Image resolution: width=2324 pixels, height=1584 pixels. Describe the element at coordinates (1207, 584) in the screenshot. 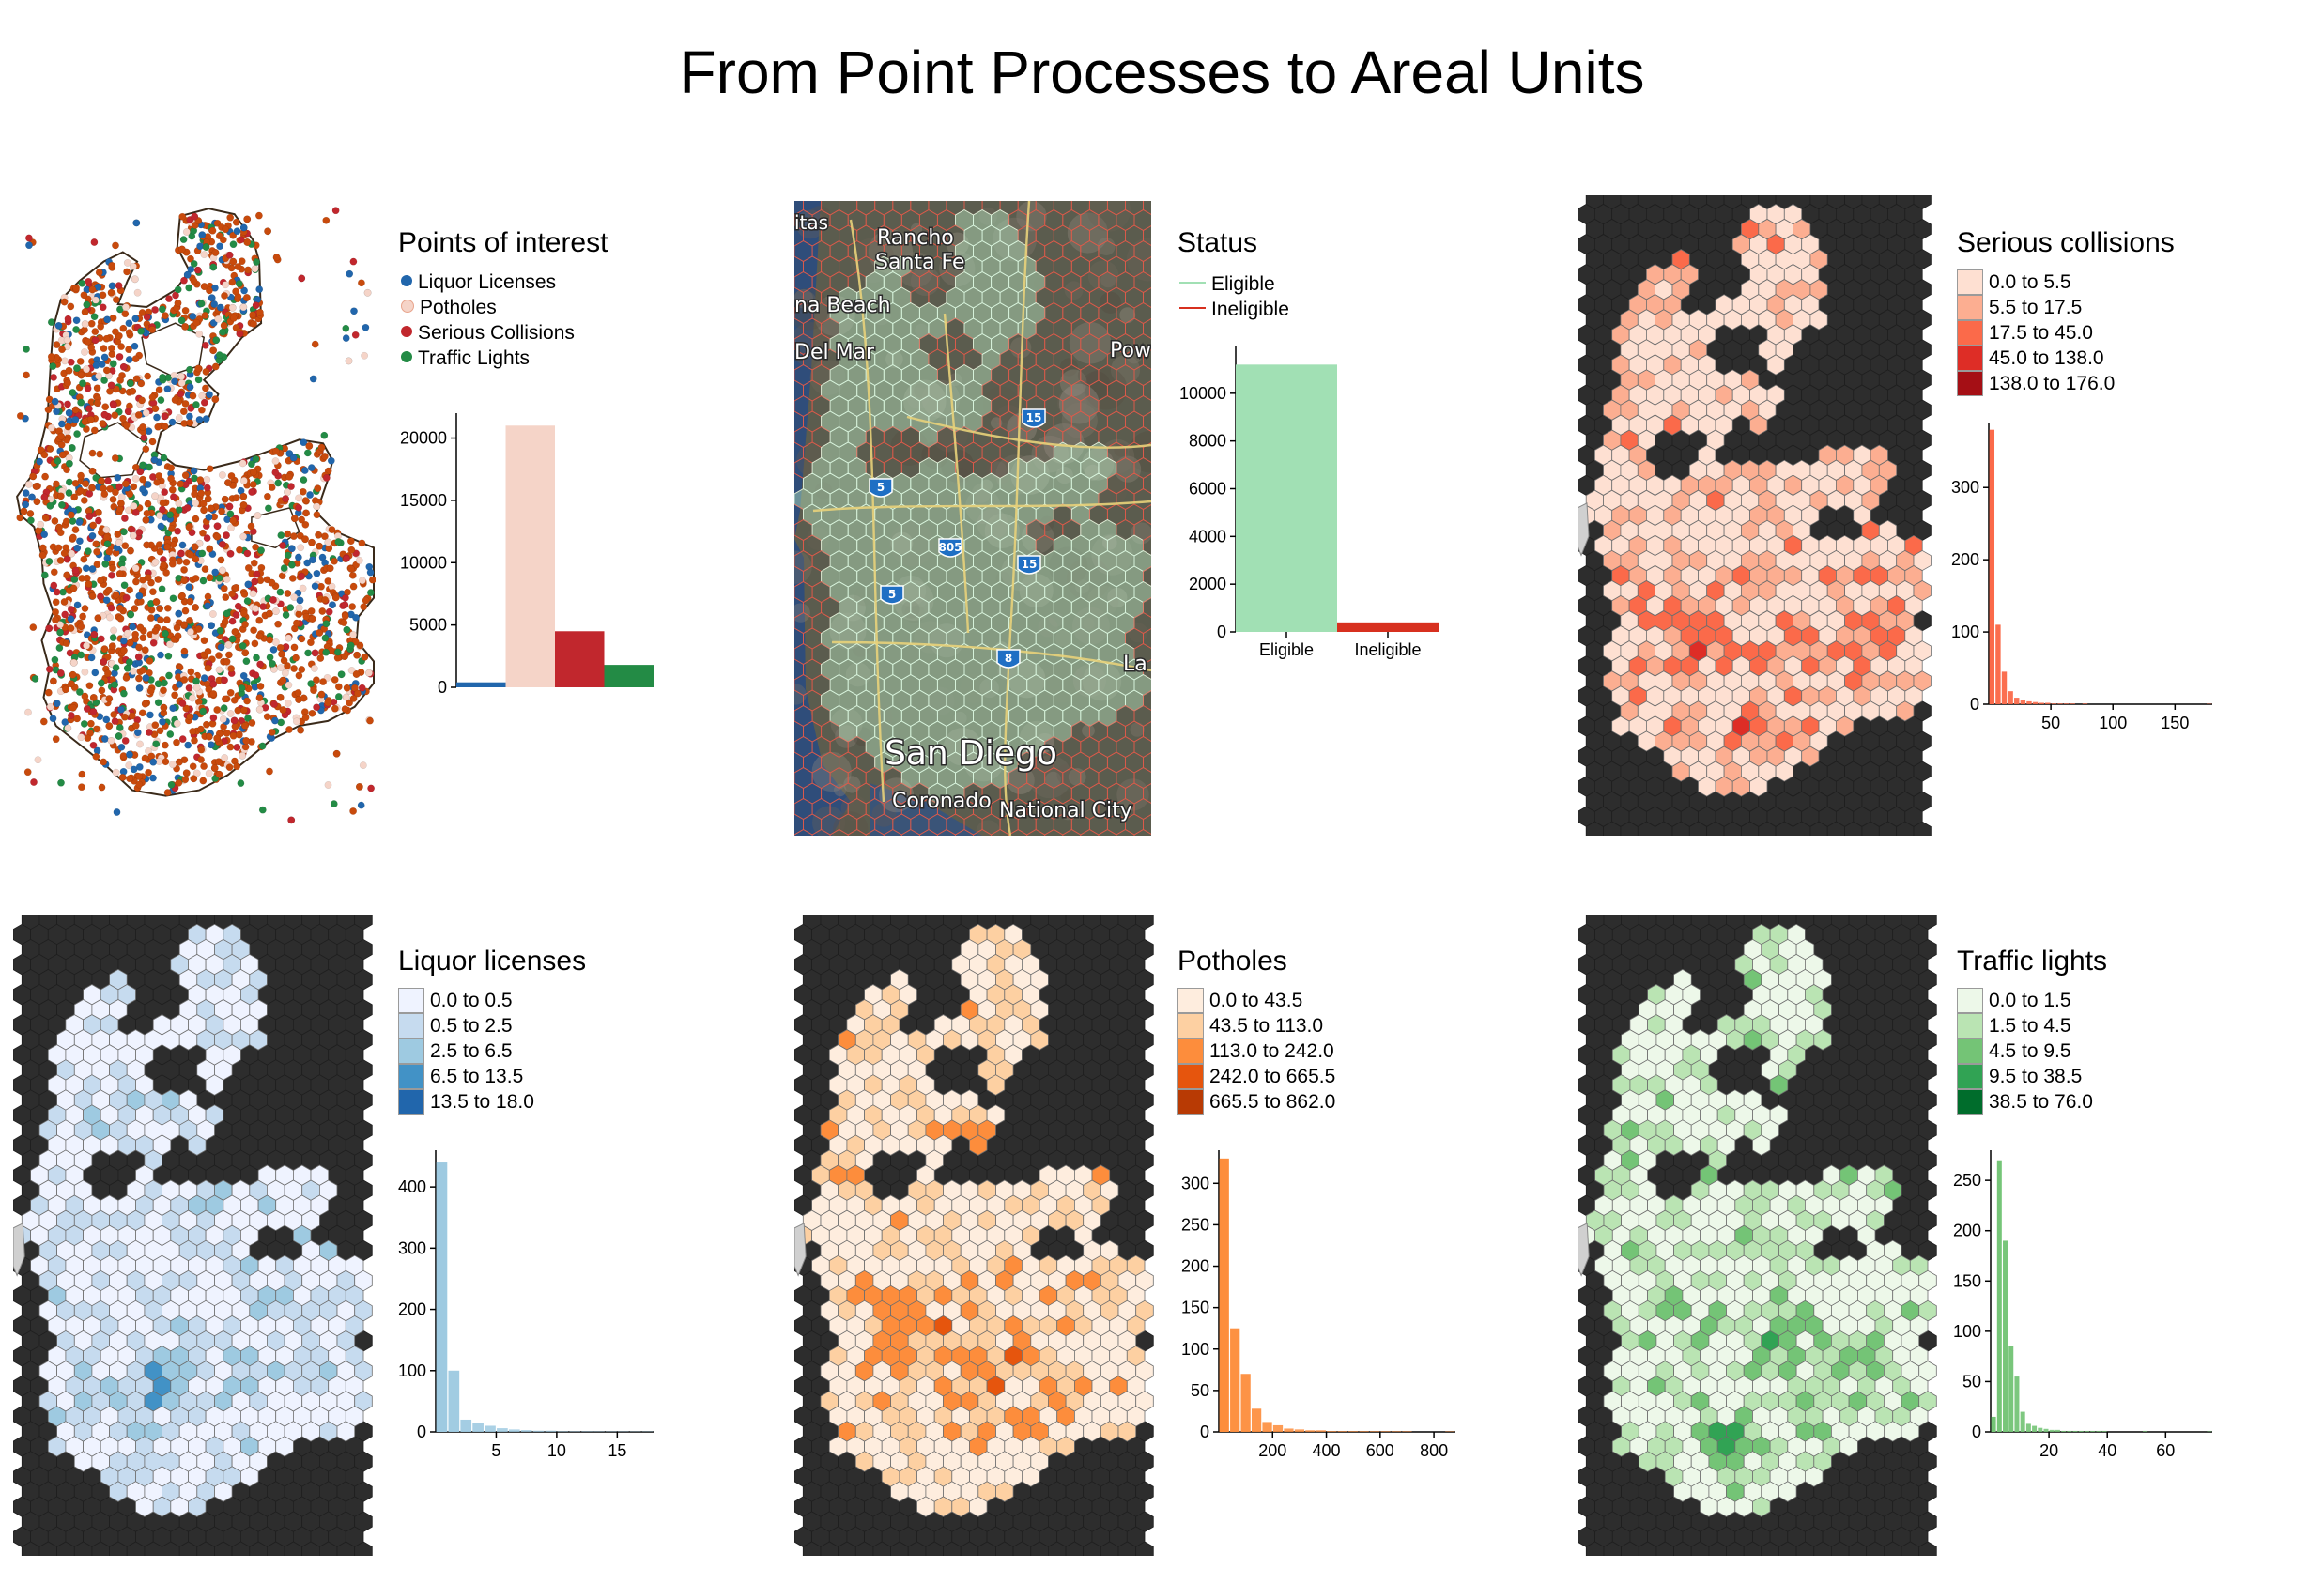

I see `y-tick-label: 2000` at that location.